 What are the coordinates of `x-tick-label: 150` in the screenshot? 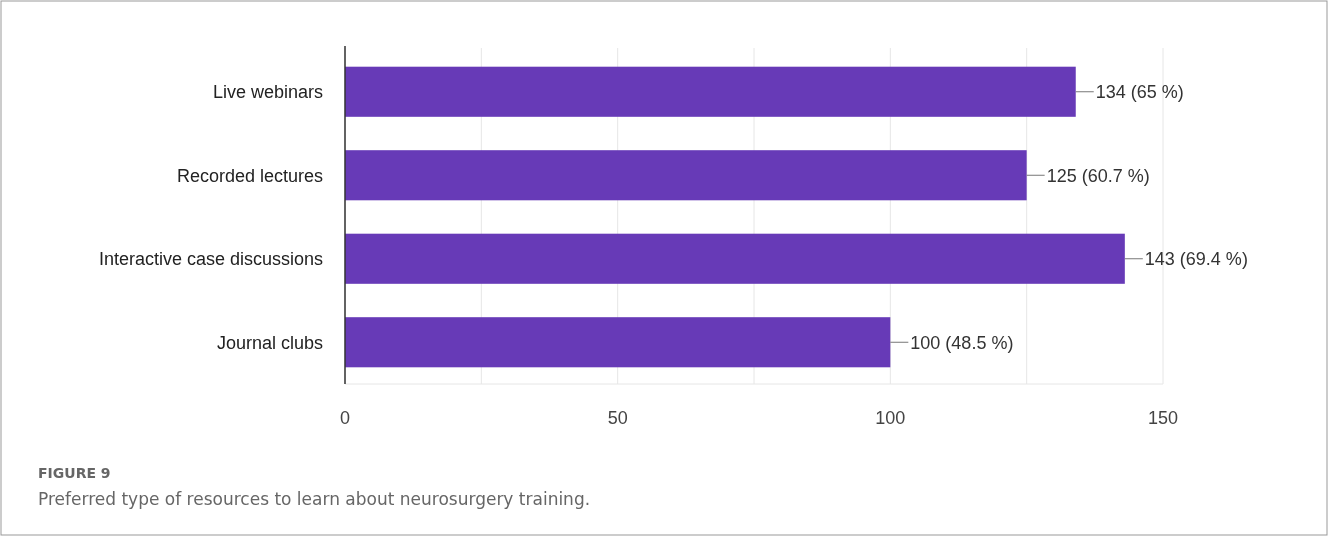 It's located at (1163, 418).